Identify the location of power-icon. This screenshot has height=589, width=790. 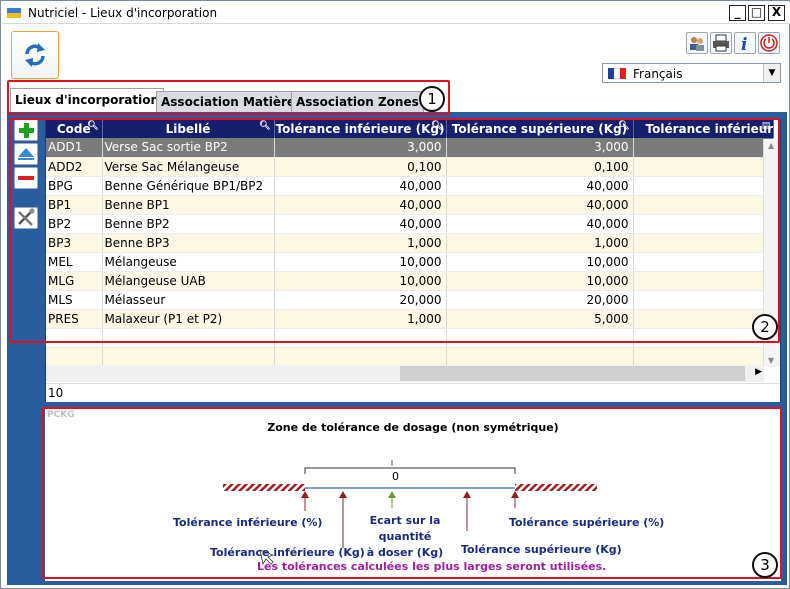
(769, 43).